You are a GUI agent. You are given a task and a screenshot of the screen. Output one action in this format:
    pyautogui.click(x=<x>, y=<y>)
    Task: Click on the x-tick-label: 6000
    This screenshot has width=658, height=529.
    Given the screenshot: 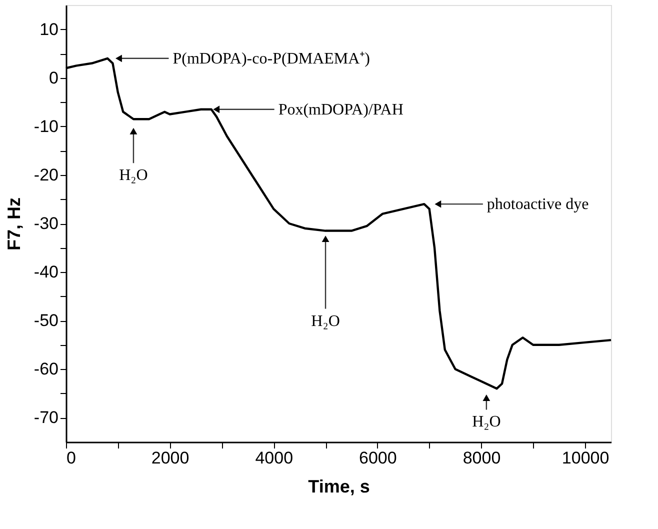 What is the action you would take?
    pyautogui.click(x=378, y=458)
    